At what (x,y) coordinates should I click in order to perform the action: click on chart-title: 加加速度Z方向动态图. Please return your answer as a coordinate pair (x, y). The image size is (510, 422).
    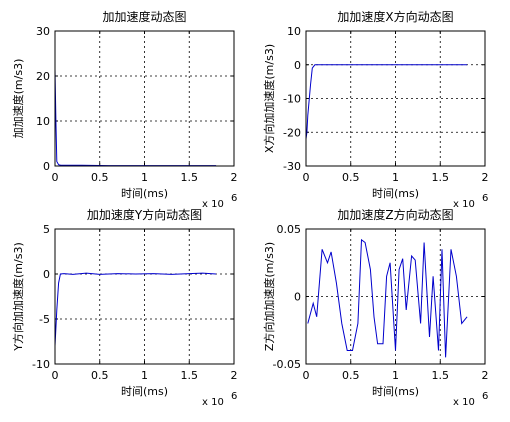
    Looking at the image, I should click on (395, 214).